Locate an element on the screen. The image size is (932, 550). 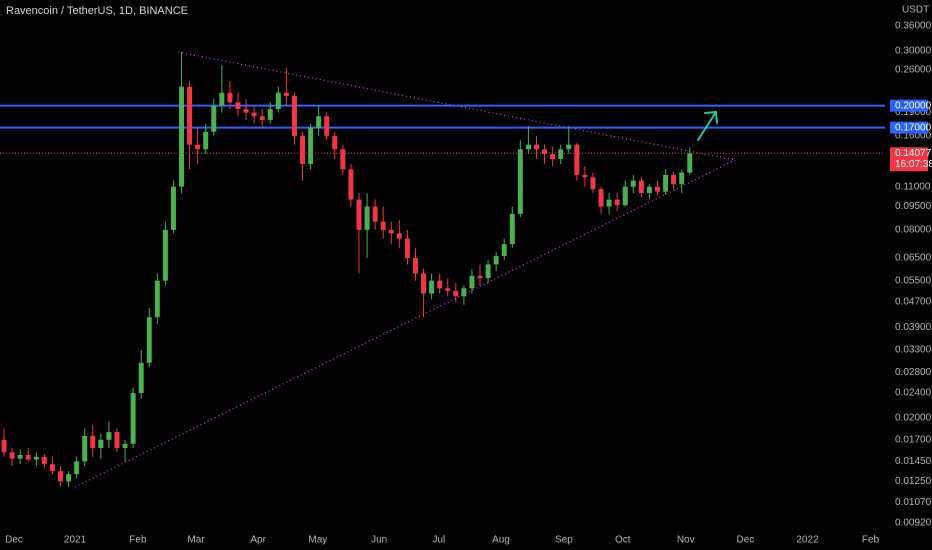
y-tick-label: 0.09500 is located at coordinates (913, 206).